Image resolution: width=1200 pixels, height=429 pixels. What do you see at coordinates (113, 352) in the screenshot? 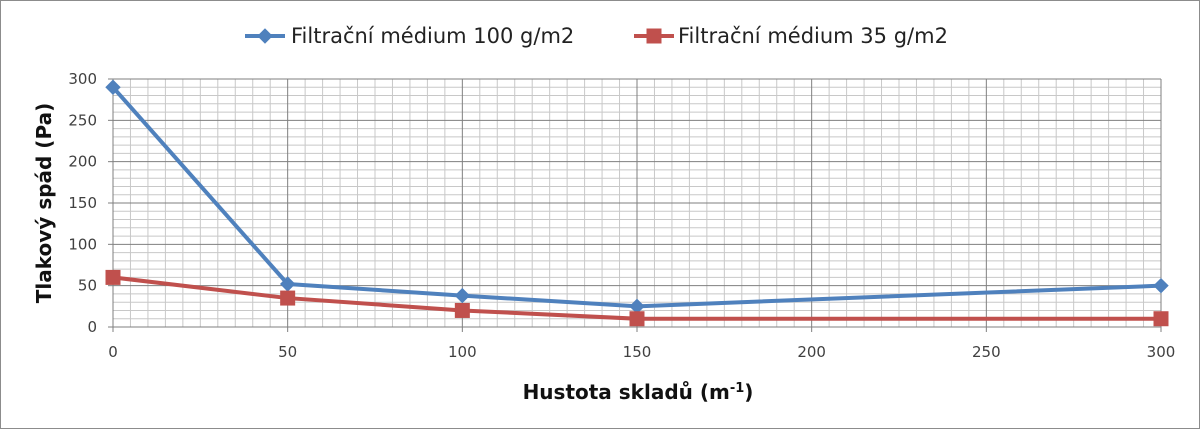
I see `x-tick-label: 0` at bounding box center [113, 352].